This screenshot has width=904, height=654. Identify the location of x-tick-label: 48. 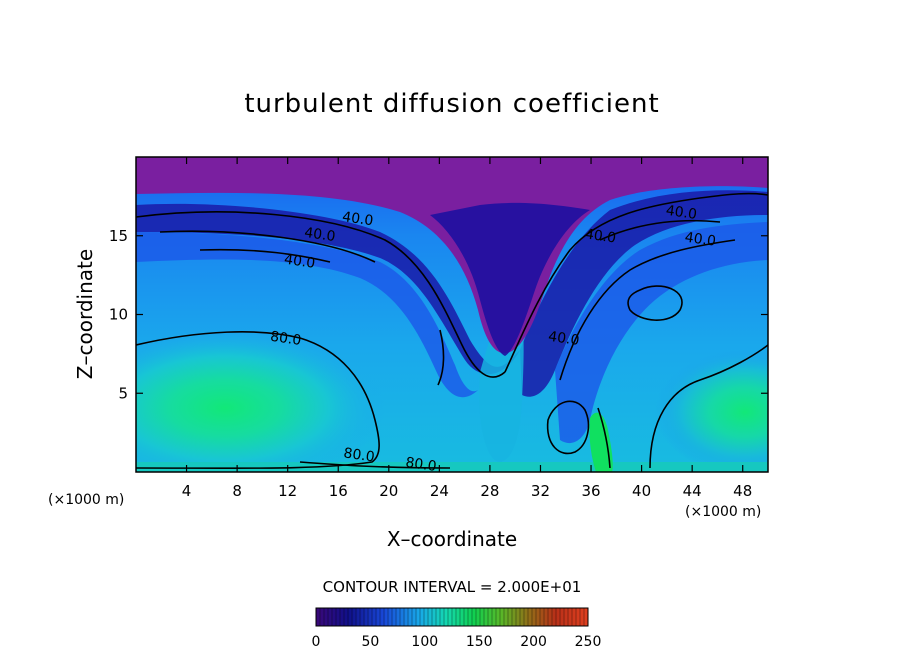
(742, 491).